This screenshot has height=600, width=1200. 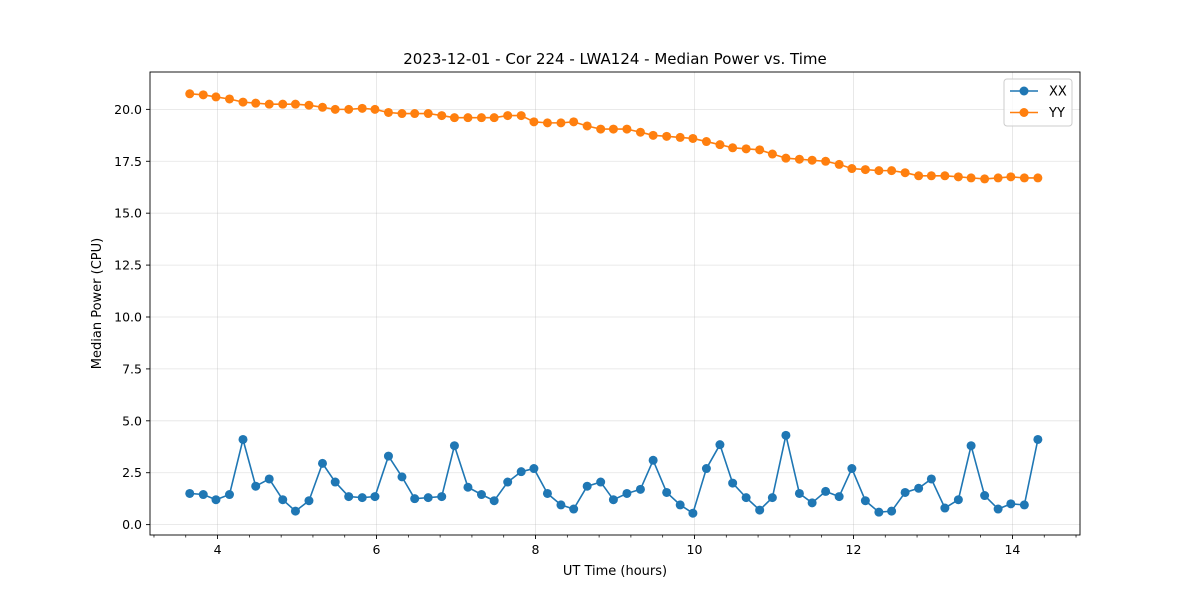 What do you see at coordinates (132, 472) in the screenshot?
I see `y-tick-label: 2.5` at bounding box center [132, 472].